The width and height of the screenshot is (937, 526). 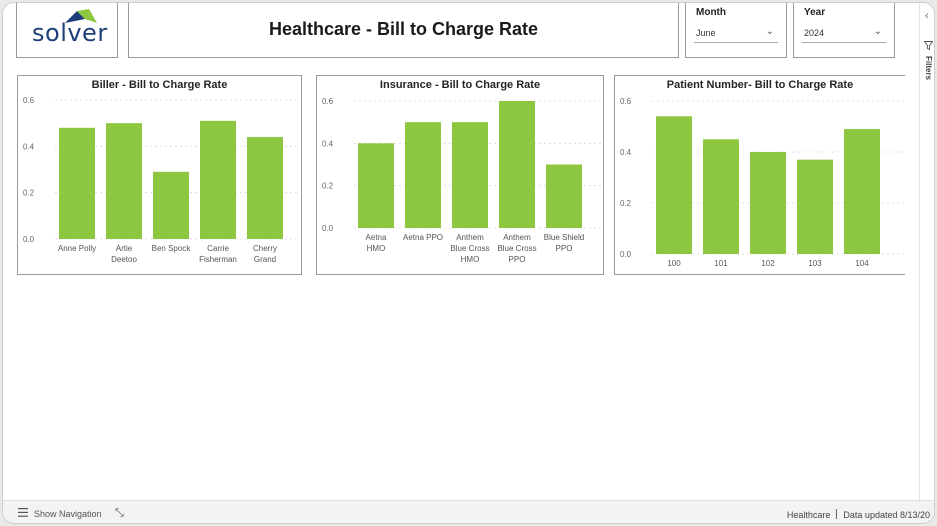 What do you see at coordinates (760, 85) in the screenshot?
I see `chart-title: Patient Number- Bill to Charge Rate` at bounding box center [760, 85].